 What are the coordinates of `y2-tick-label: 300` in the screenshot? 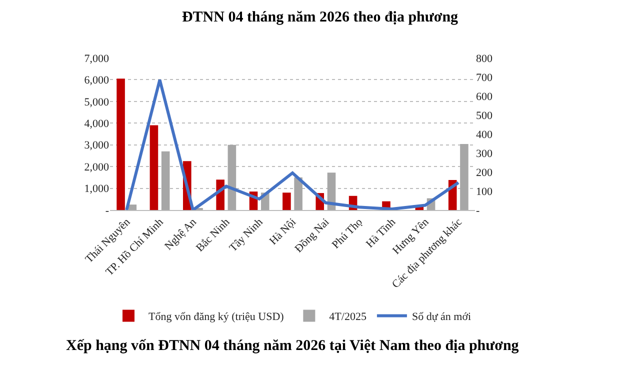 It's located at (484, 154).